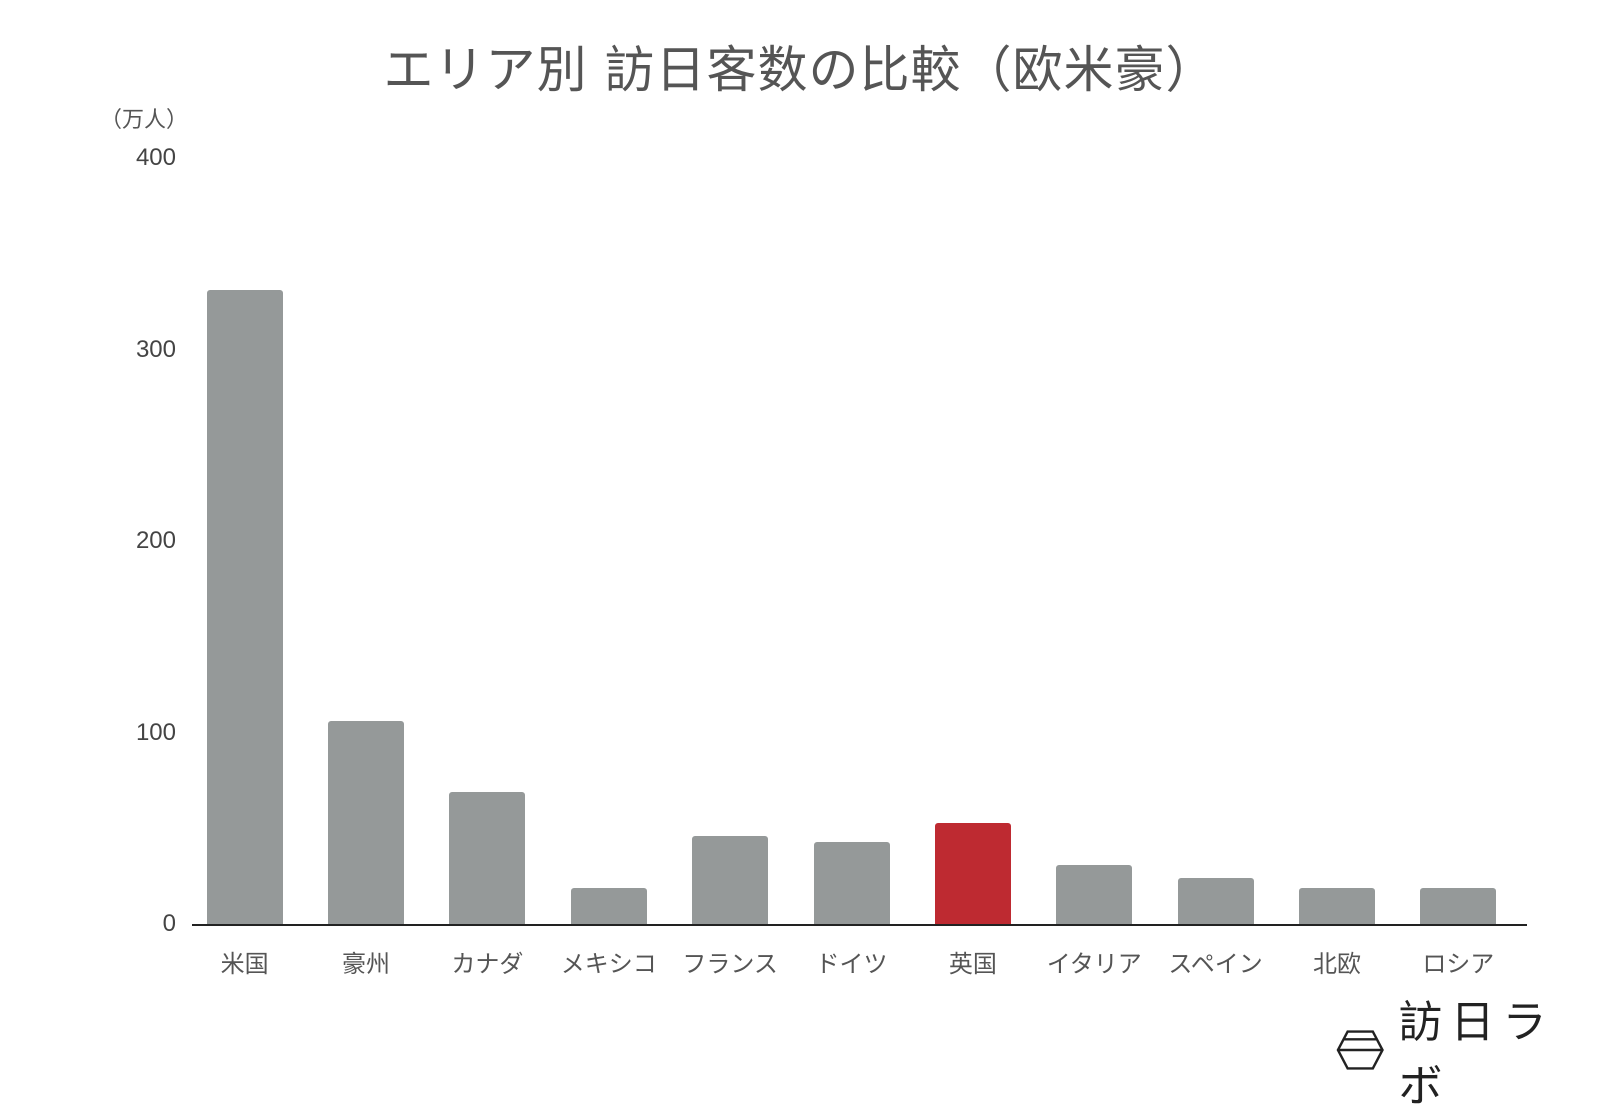 The height and width of the screenshot is (1114, 1600). I want to click on y-tick-label: 300, so click(155, 349).